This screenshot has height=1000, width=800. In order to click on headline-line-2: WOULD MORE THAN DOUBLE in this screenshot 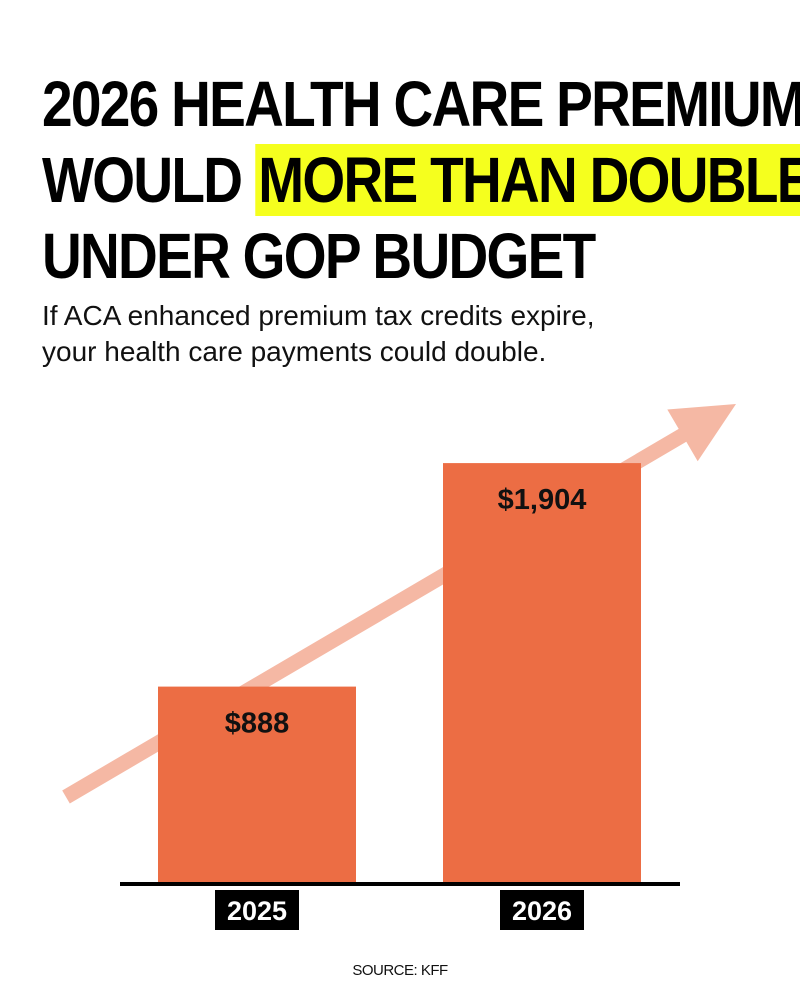, I will do `click(421, 180)`.